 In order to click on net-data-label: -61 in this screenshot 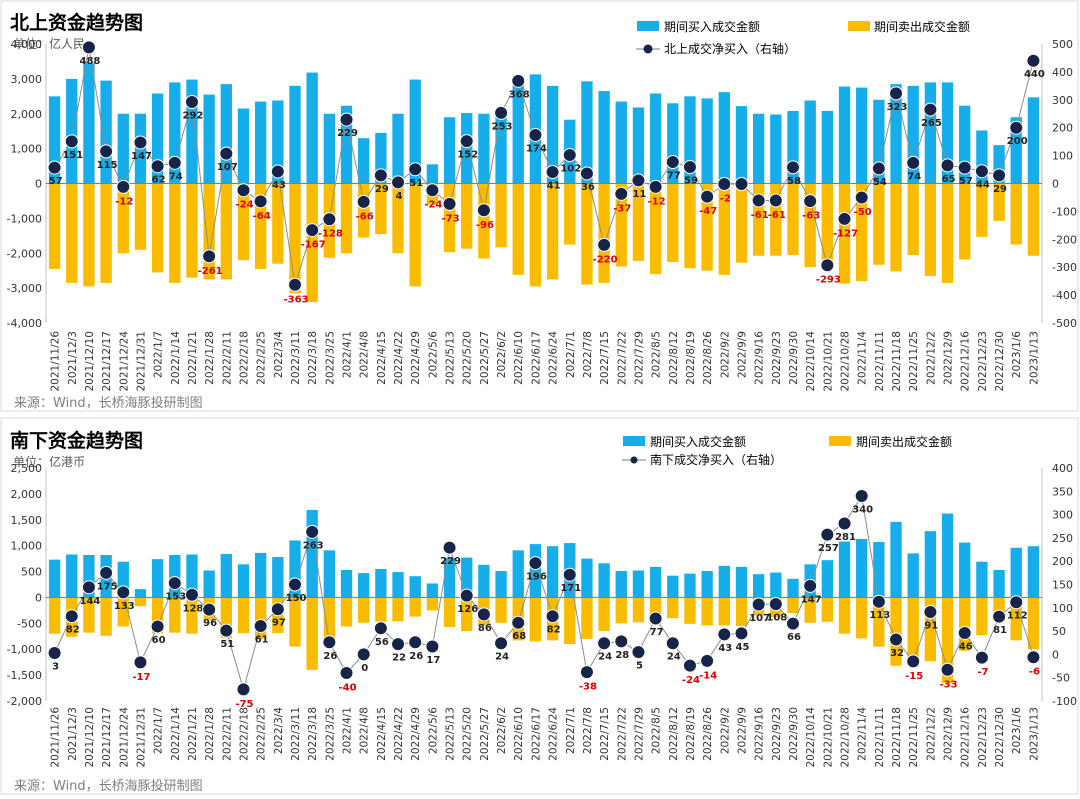, I will do `click(777, 215)`.